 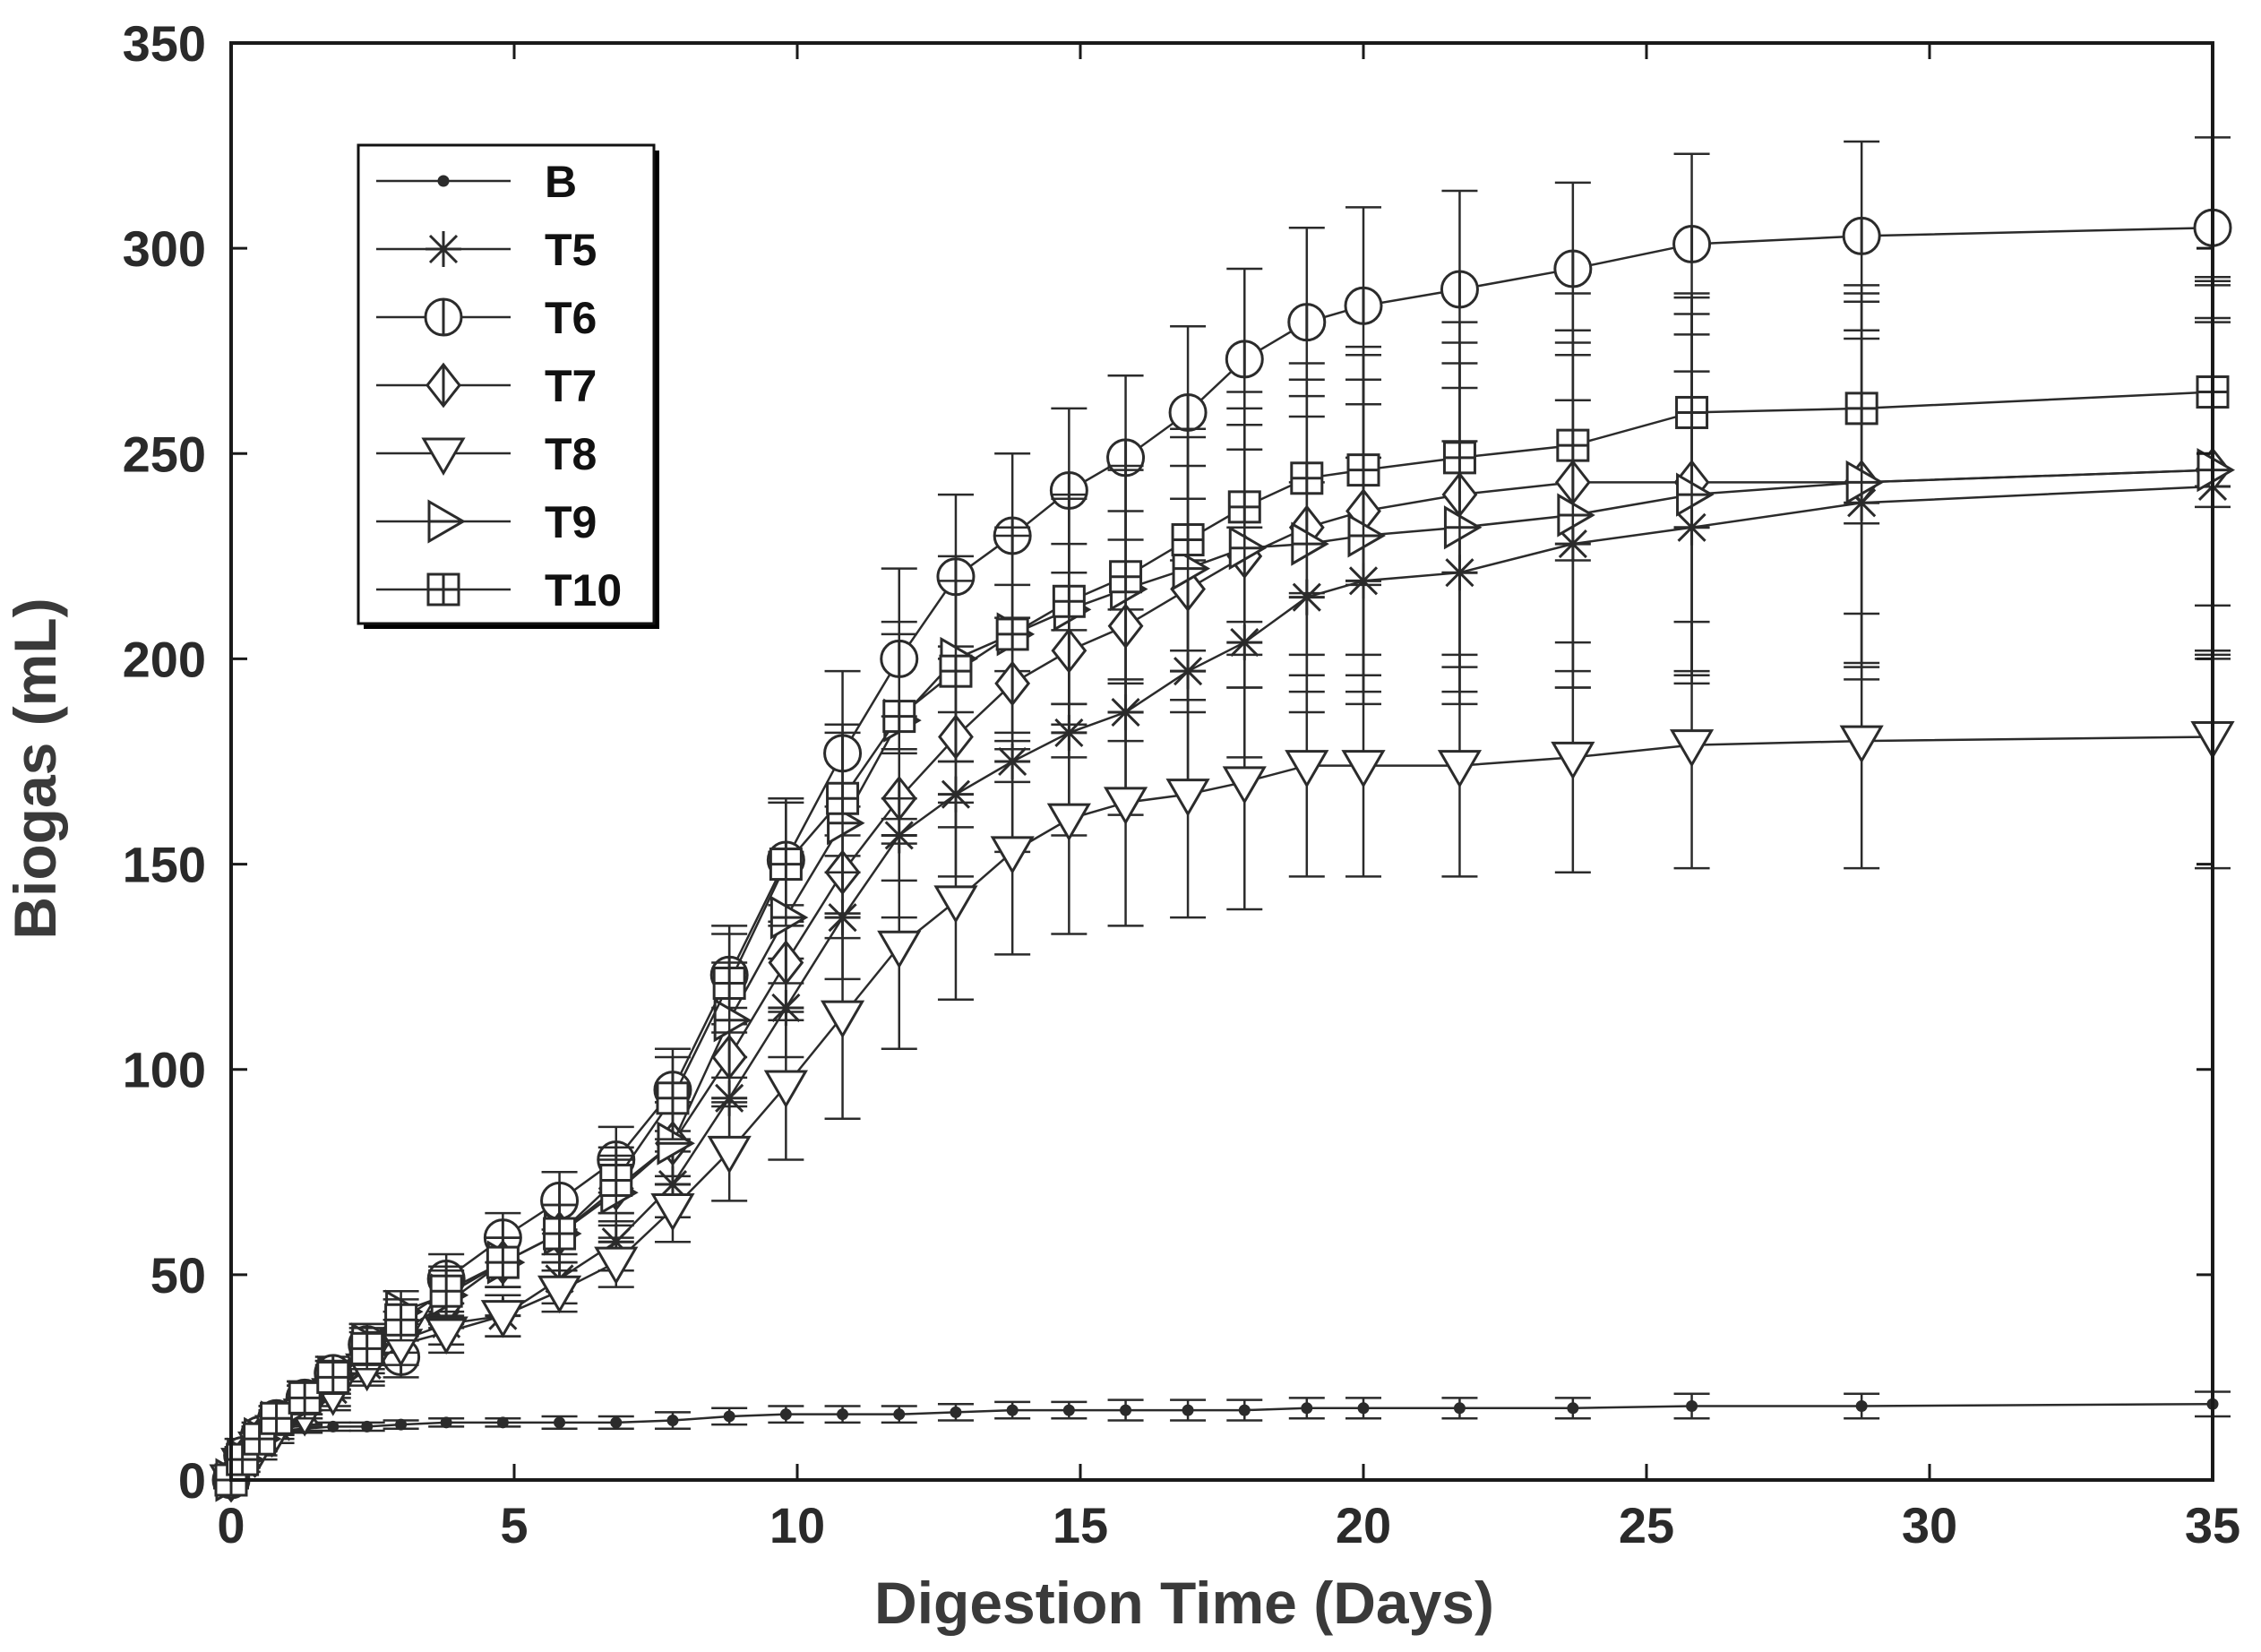 What do you see at coordinates (486, 386) in the screenshot?
I see `legend-item-t7: T7` at bounding box center [486, 386].